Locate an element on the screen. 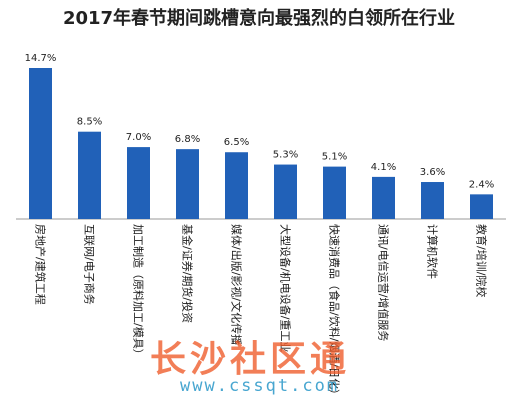 The width and height of the screenshot is (518, 418). category-label: 房地产/建筑工程 is located at coordinates (41, 264).